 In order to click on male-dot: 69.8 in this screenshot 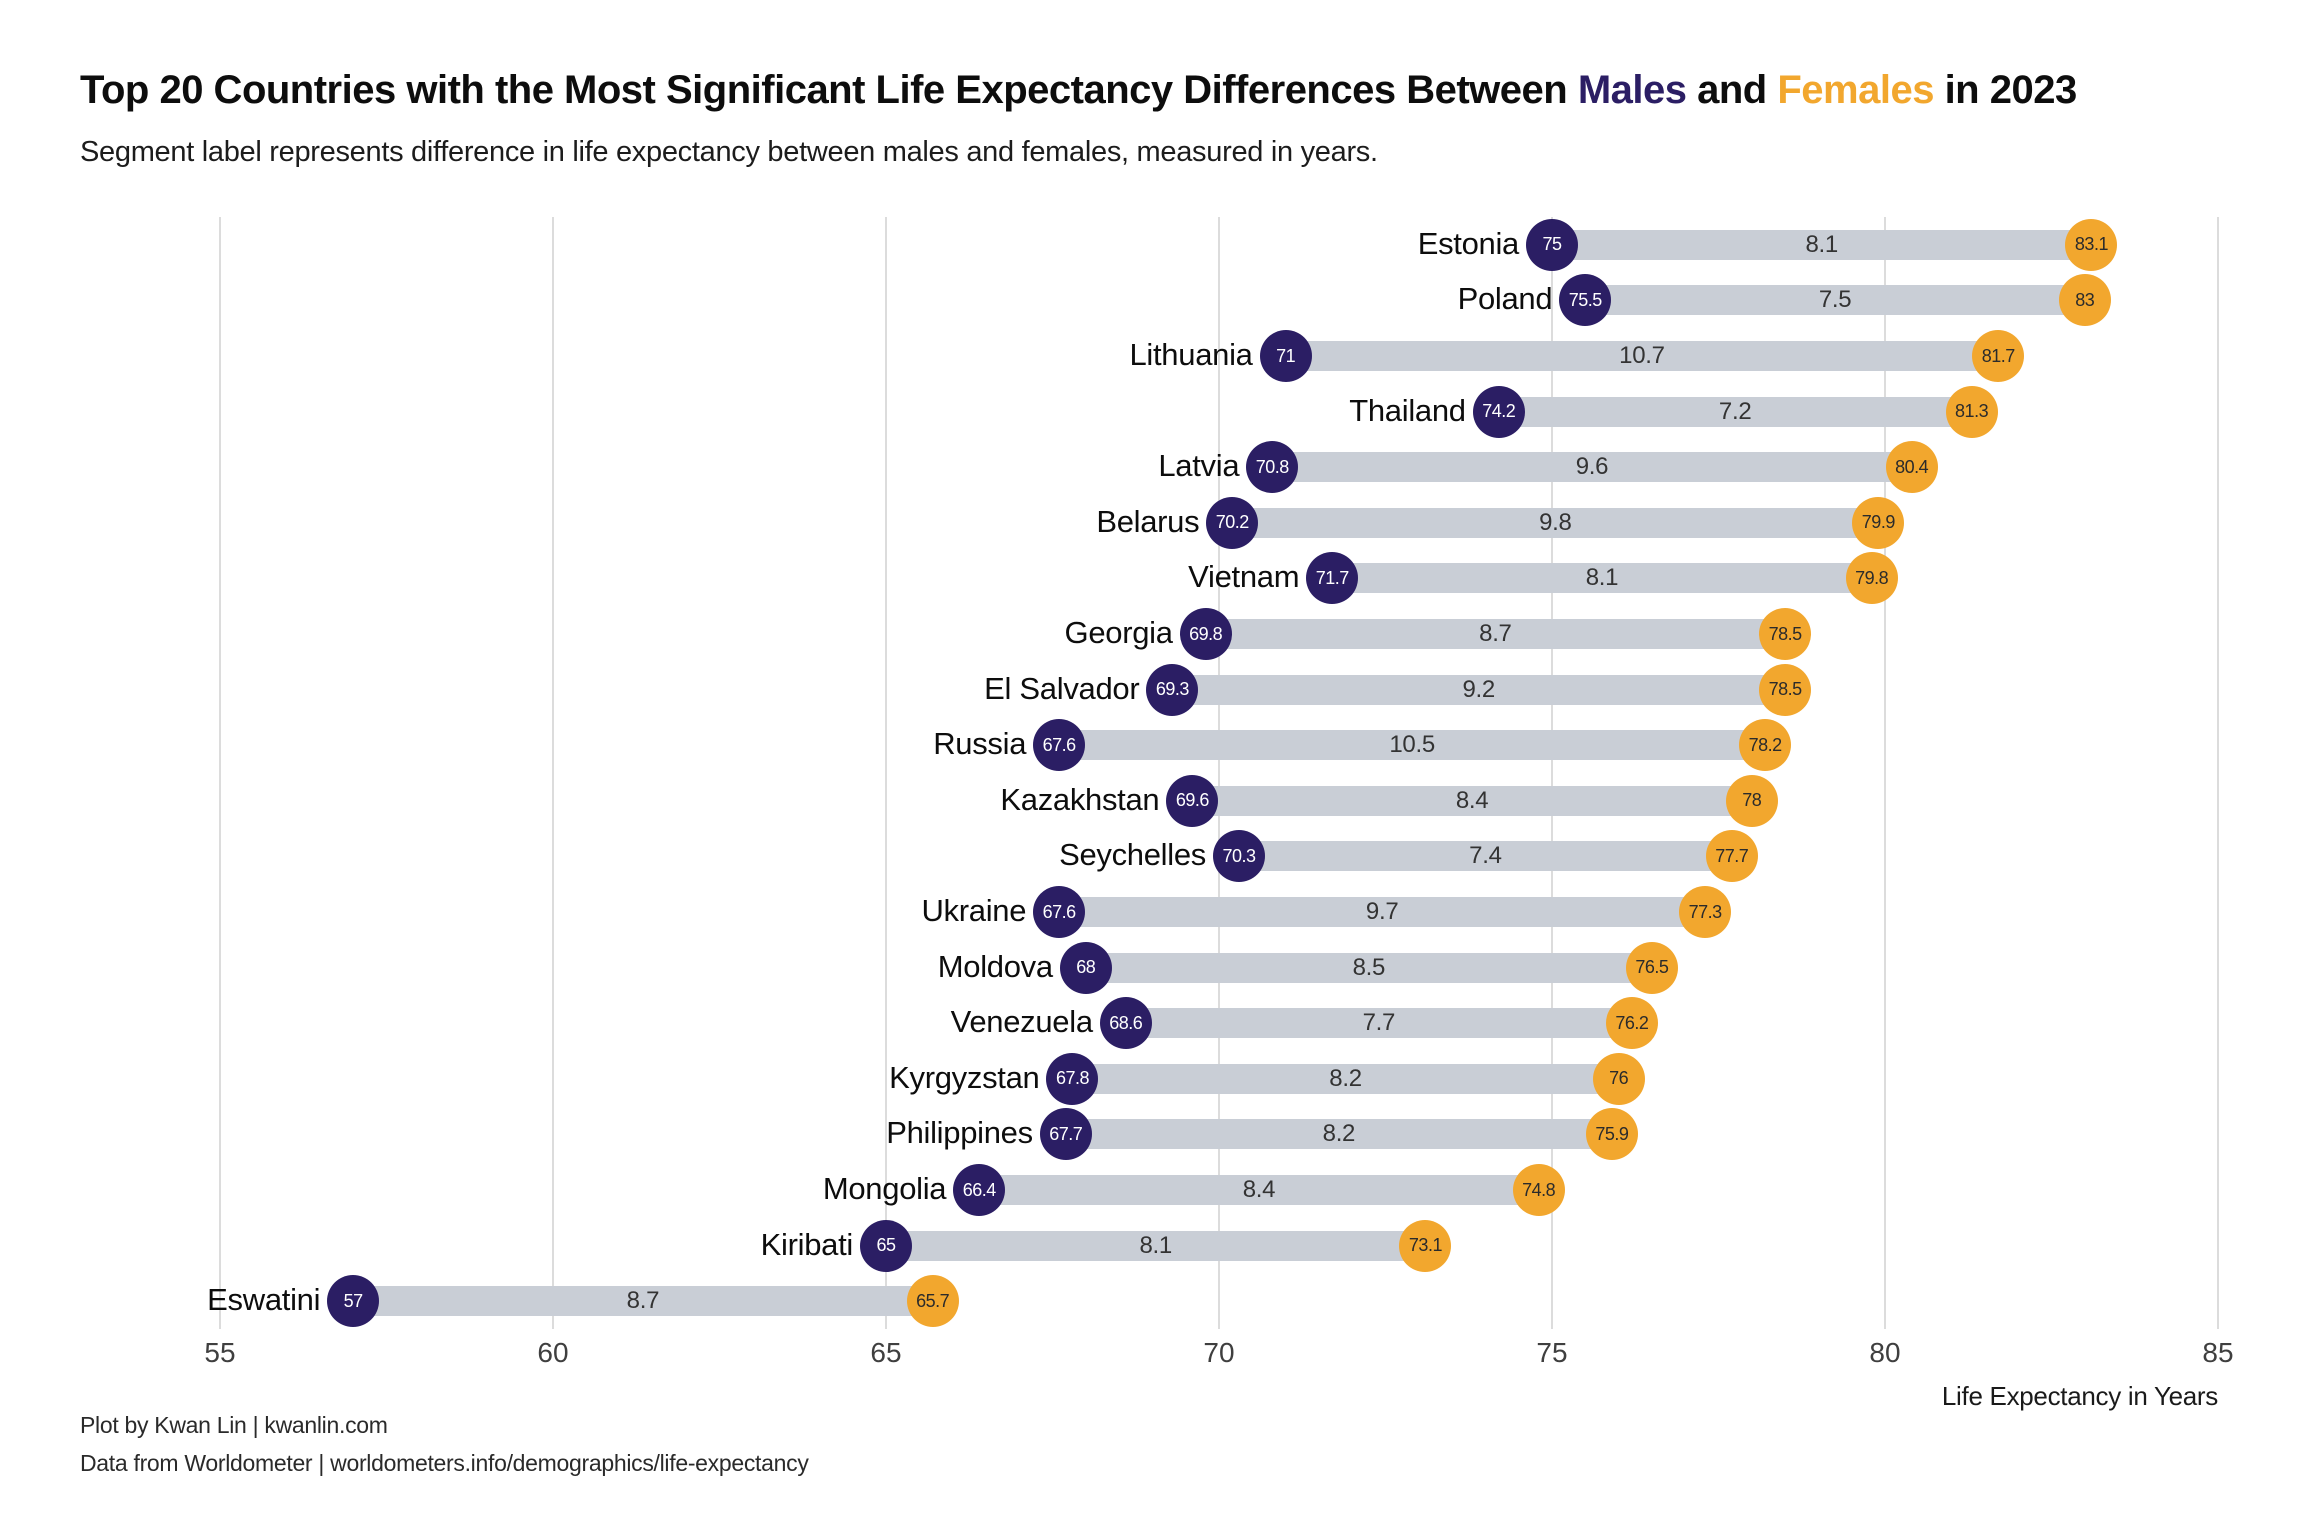, I will do `click(1205, 634)`.